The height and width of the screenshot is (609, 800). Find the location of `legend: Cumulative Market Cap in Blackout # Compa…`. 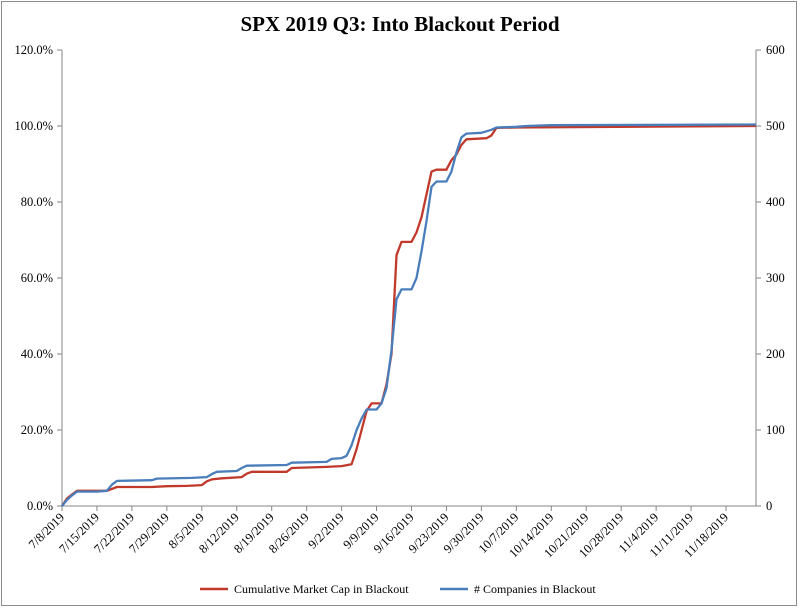

legend: Cumulative Market Cap in Blackout # Compa… is located at coordinates (398, 589).